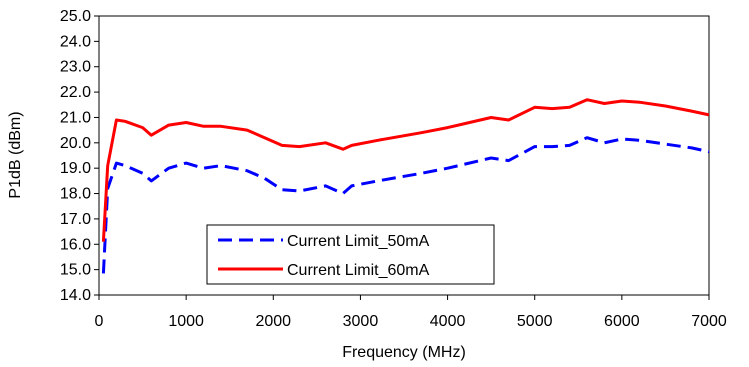  I want to click on x-tick-label: 4000, so click(448, 321).